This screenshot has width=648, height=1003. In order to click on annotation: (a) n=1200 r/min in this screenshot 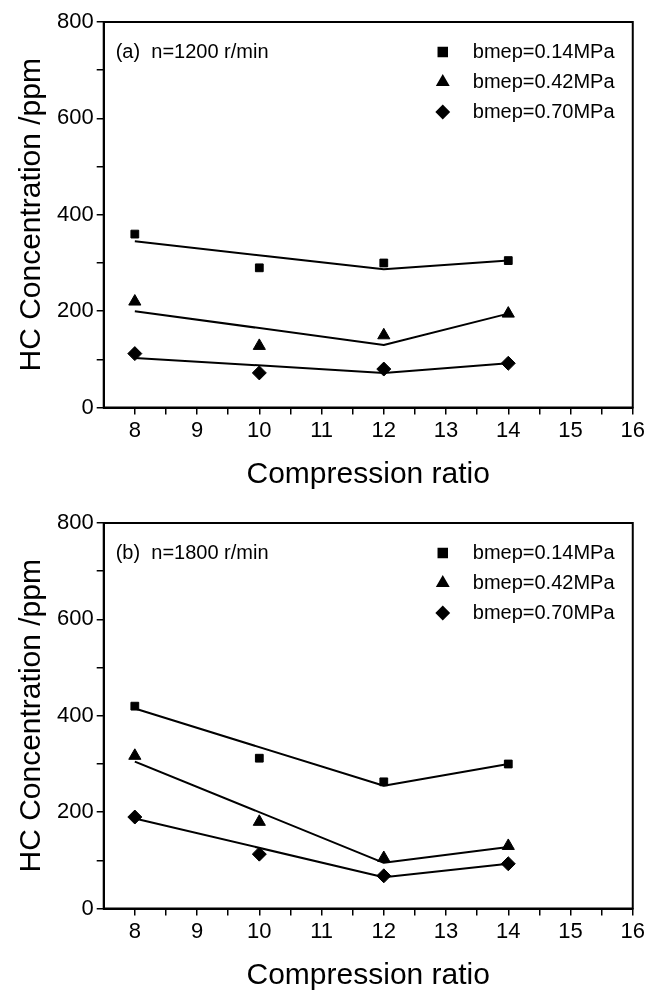, I will do `click(192, 50)`.